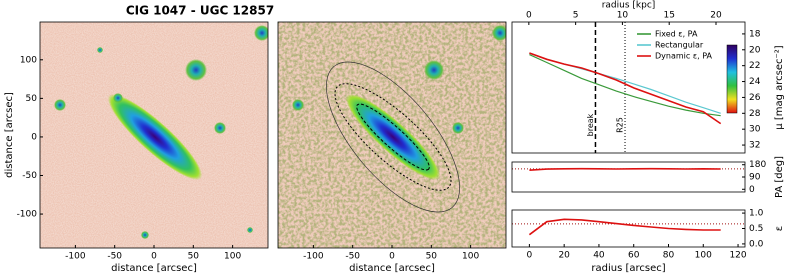 The height and width of the screenshot is (275, 789). I want to click on x2-tick-label: 15, so click(668, 16).